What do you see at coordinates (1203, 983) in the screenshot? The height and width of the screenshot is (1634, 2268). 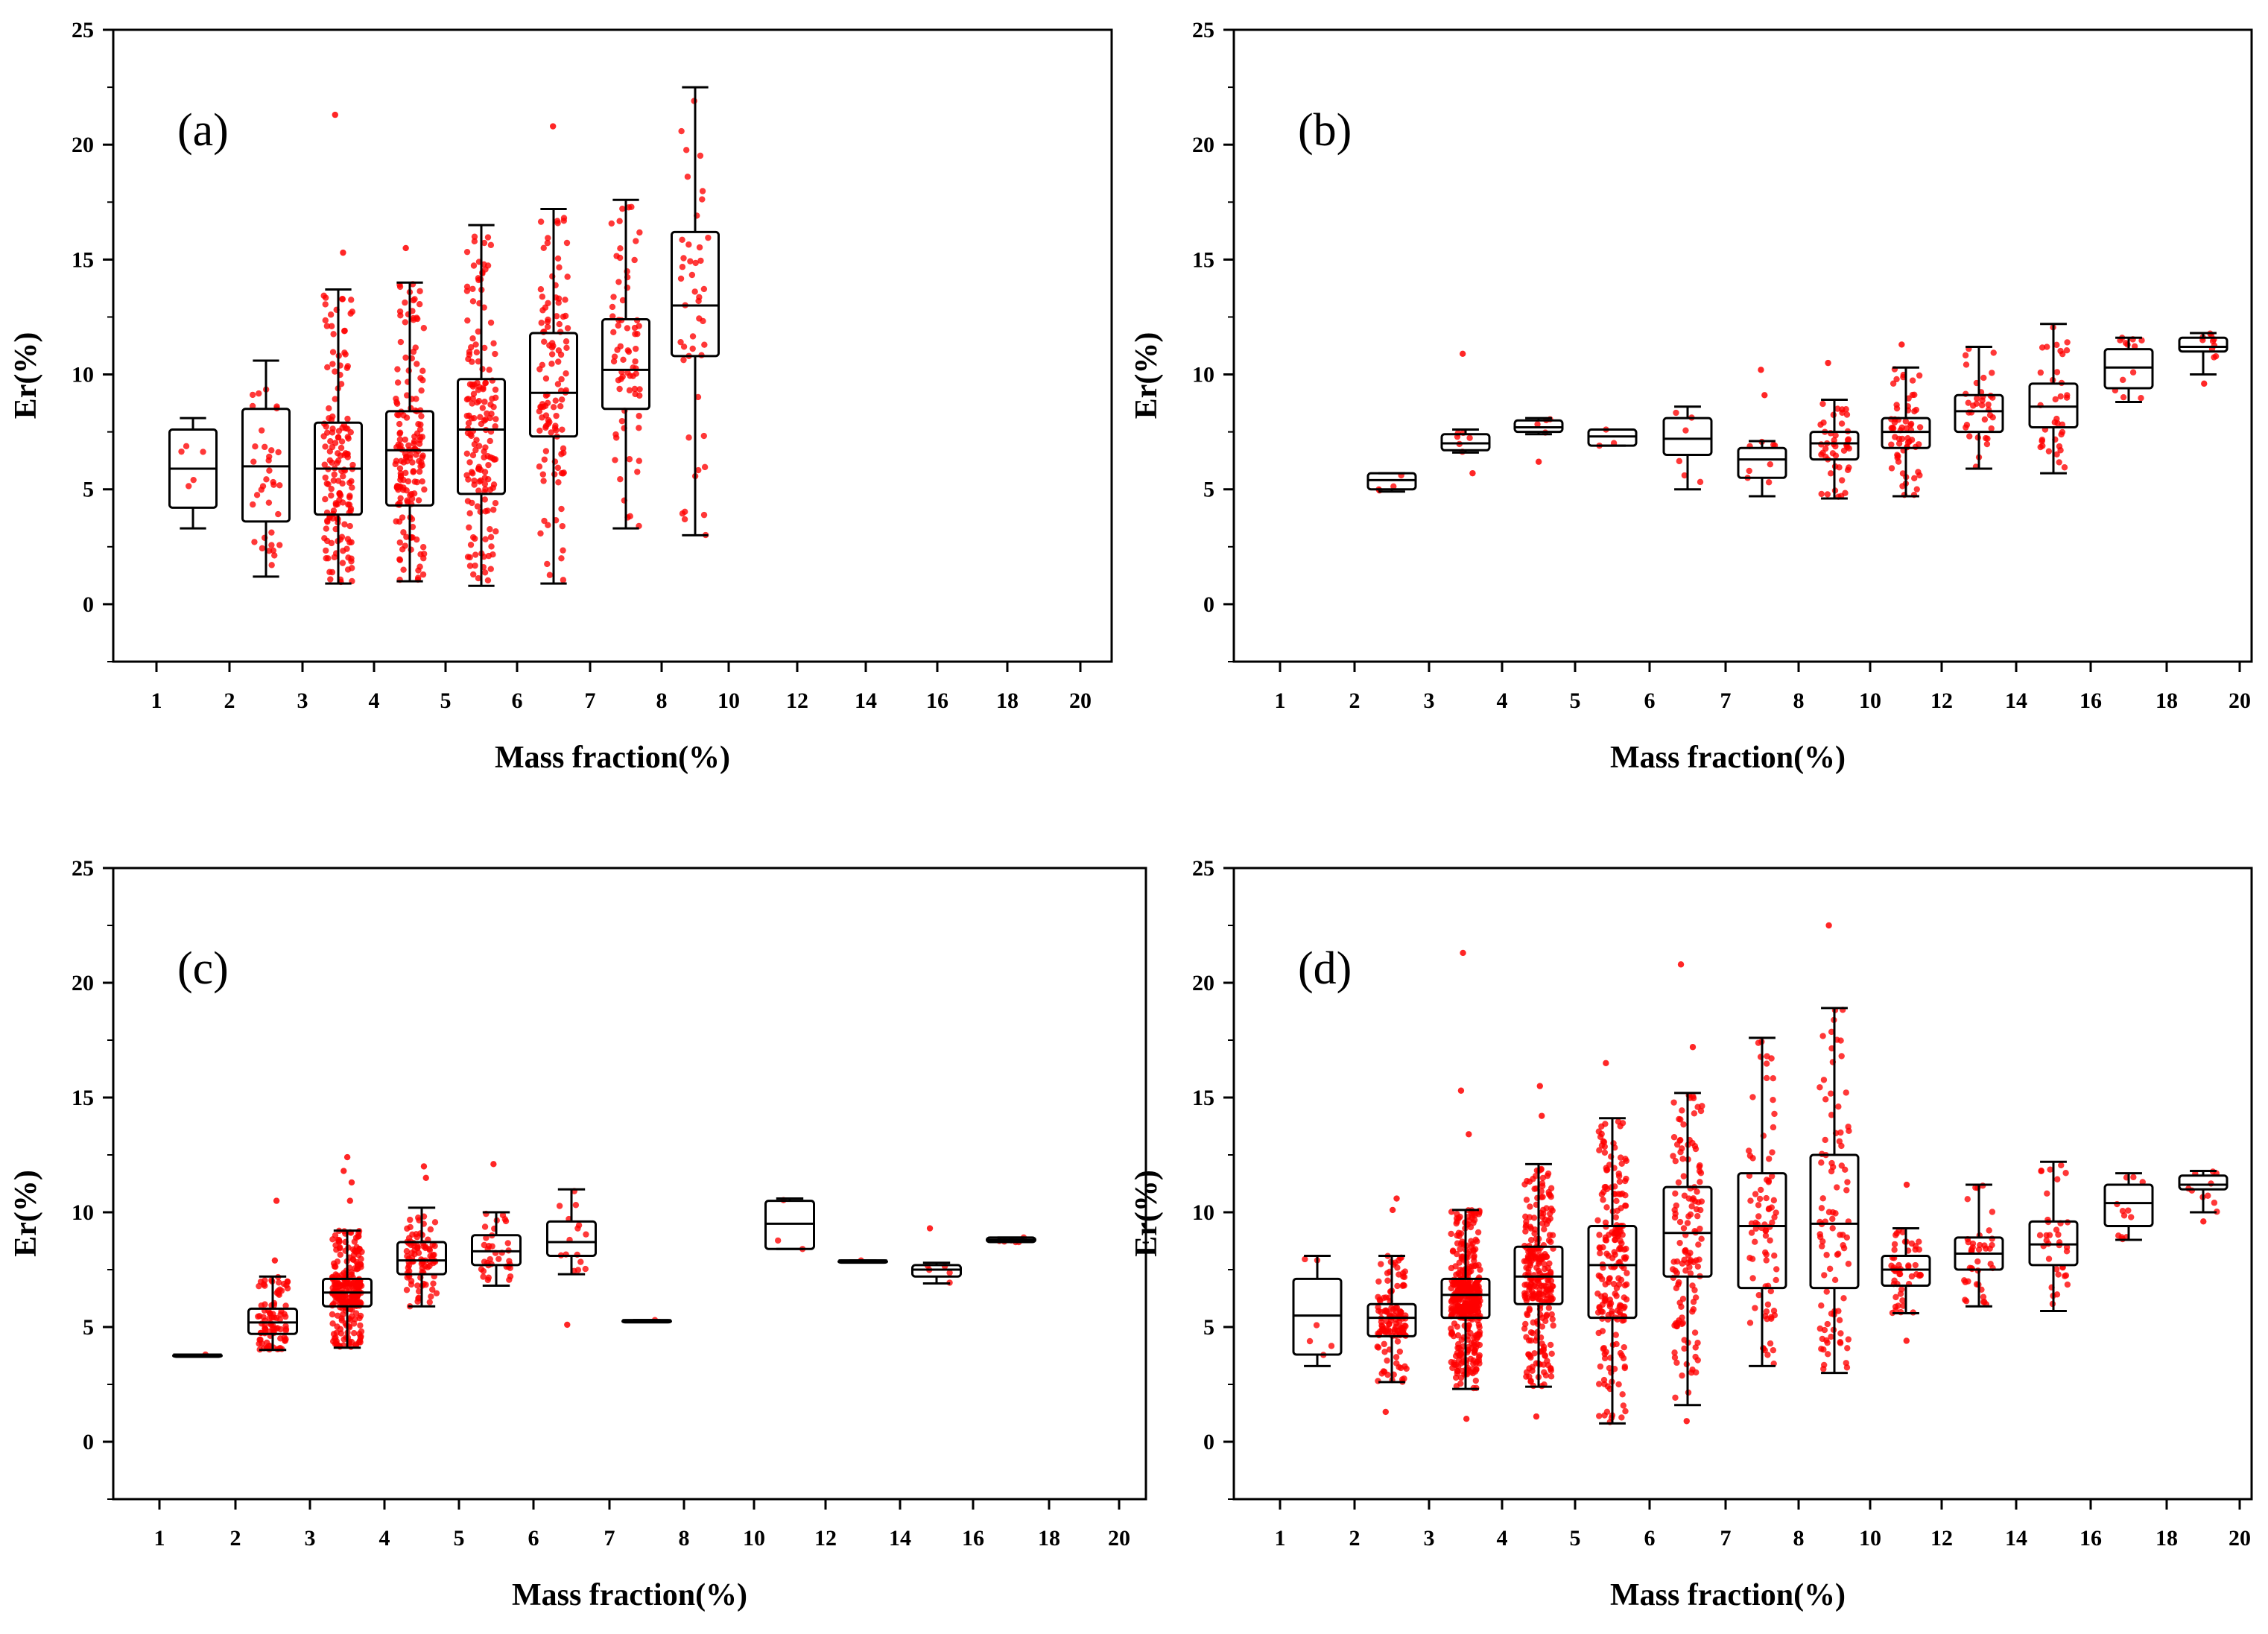 I see `y-tick-label: 20` at bounding box center [1203, 983].